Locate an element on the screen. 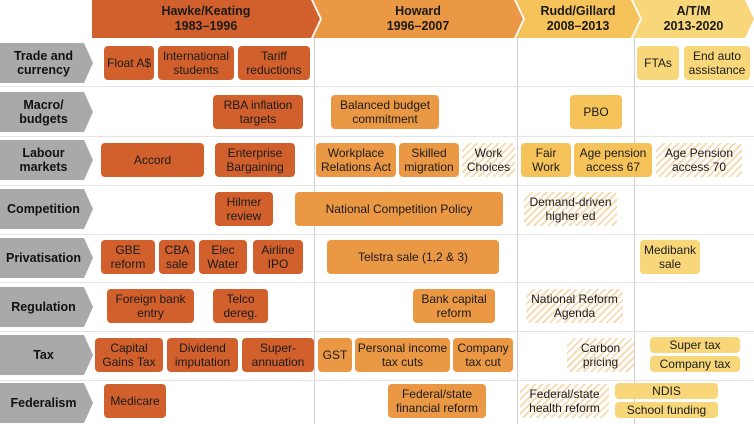 This screenshot has width=754, height=424. policy-age-pension-70: Age Pension access 70 is located at coordinates (699, 160).